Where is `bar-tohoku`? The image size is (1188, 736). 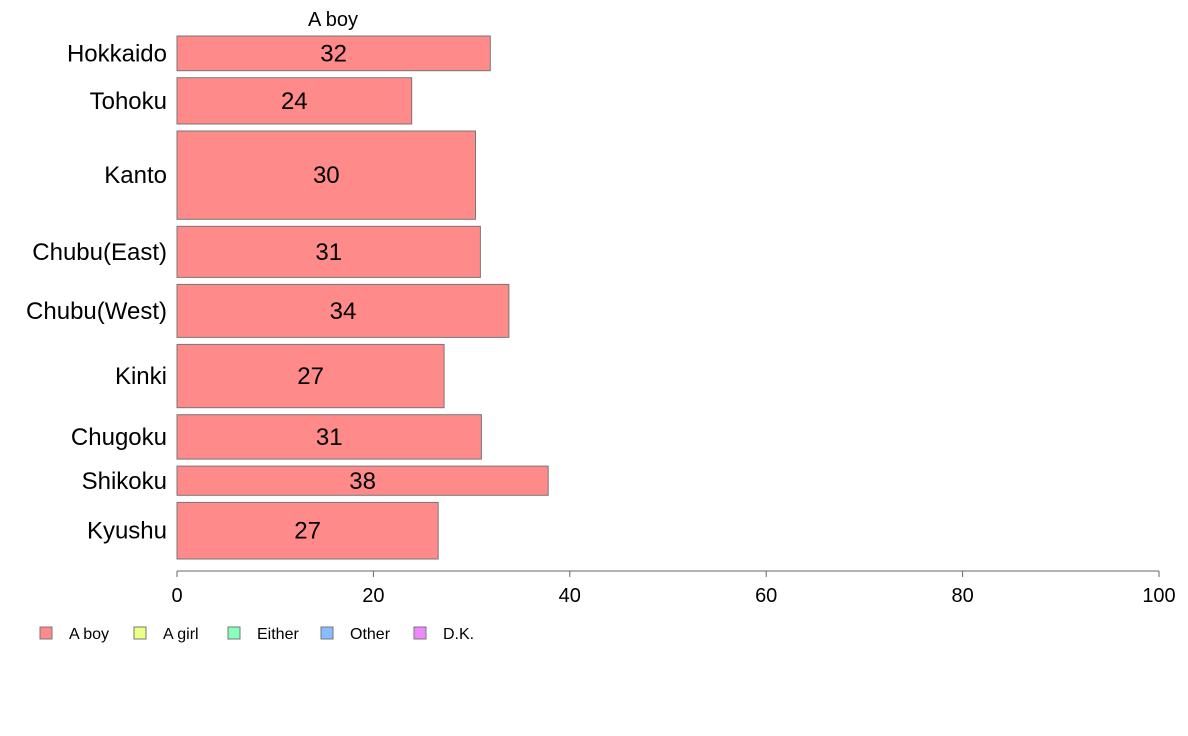 bar-tohoku is located at coordinates (294, 101).